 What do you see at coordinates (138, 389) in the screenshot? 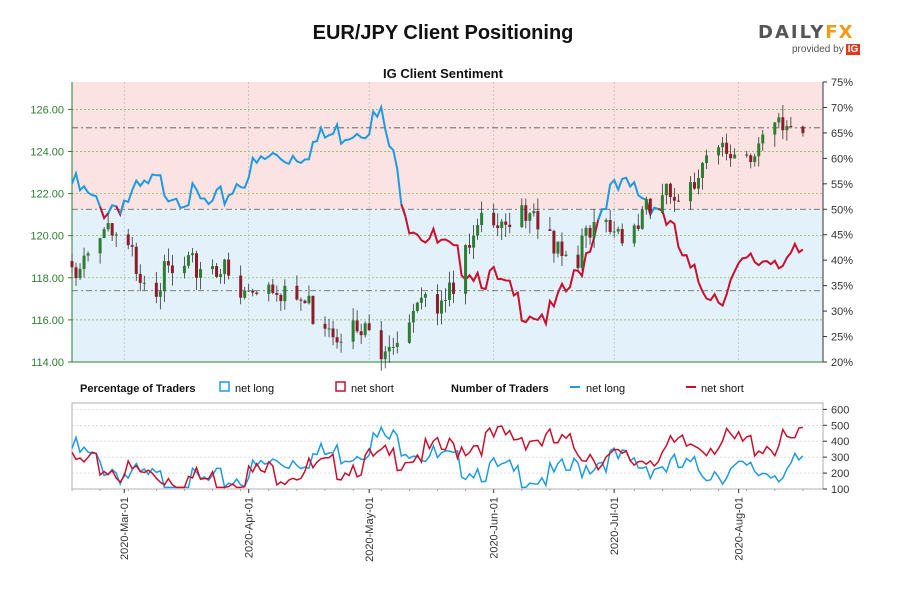
I see `legend-percentage-title: Percentage of Traders` at bounding box center [138, 389].